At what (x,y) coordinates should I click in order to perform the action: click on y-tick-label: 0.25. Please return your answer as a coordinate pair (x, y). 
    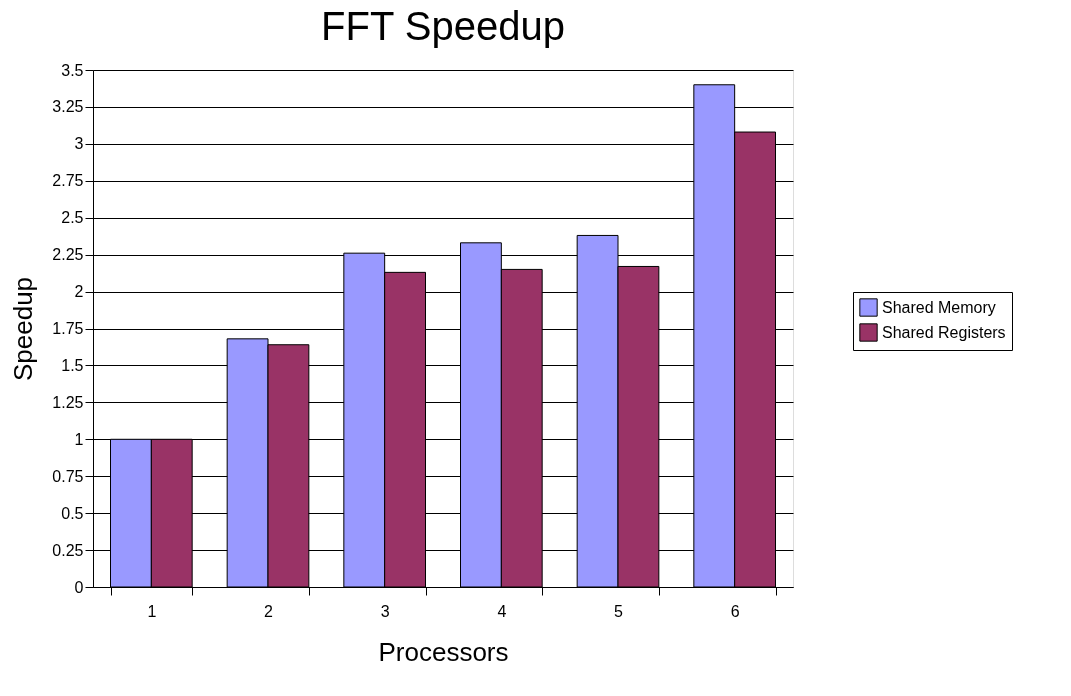
    Looking at the image, I should click on (68, 550).